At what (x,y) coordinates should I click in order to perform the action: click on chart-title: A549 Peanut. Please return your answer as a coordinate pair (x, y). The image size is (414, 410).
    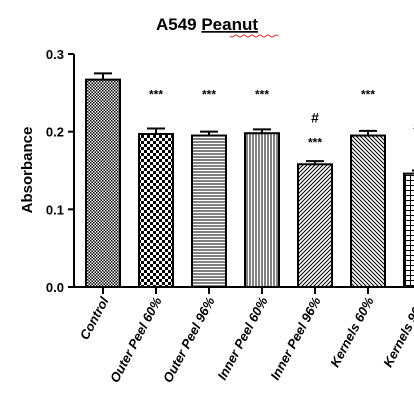
    Looking at the image, I should click on (207, 24).